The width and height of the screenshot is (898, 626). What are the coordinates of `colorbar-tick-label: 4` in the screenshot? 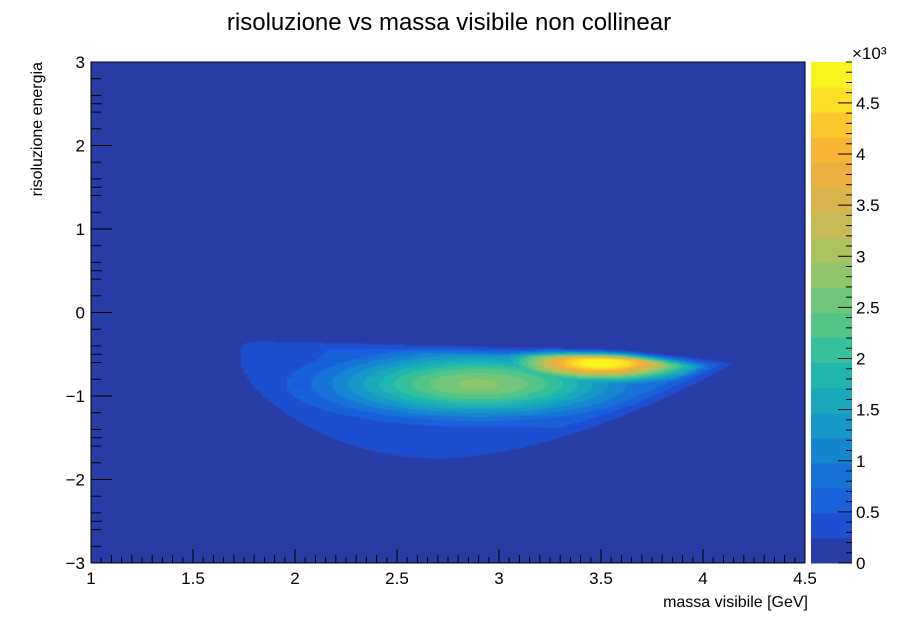 It's located at (860, 154).